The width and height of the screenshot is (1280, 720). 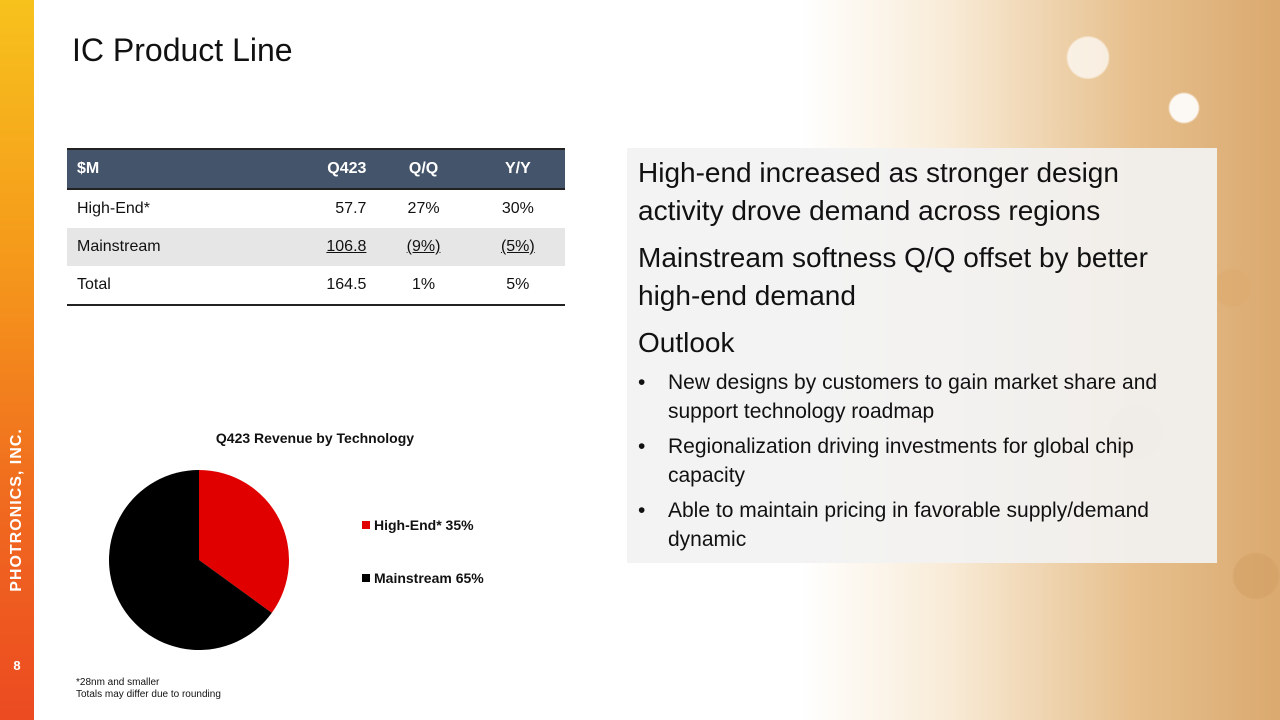 I want to click on table-header: Y/Y, so click(x=517, y=169).